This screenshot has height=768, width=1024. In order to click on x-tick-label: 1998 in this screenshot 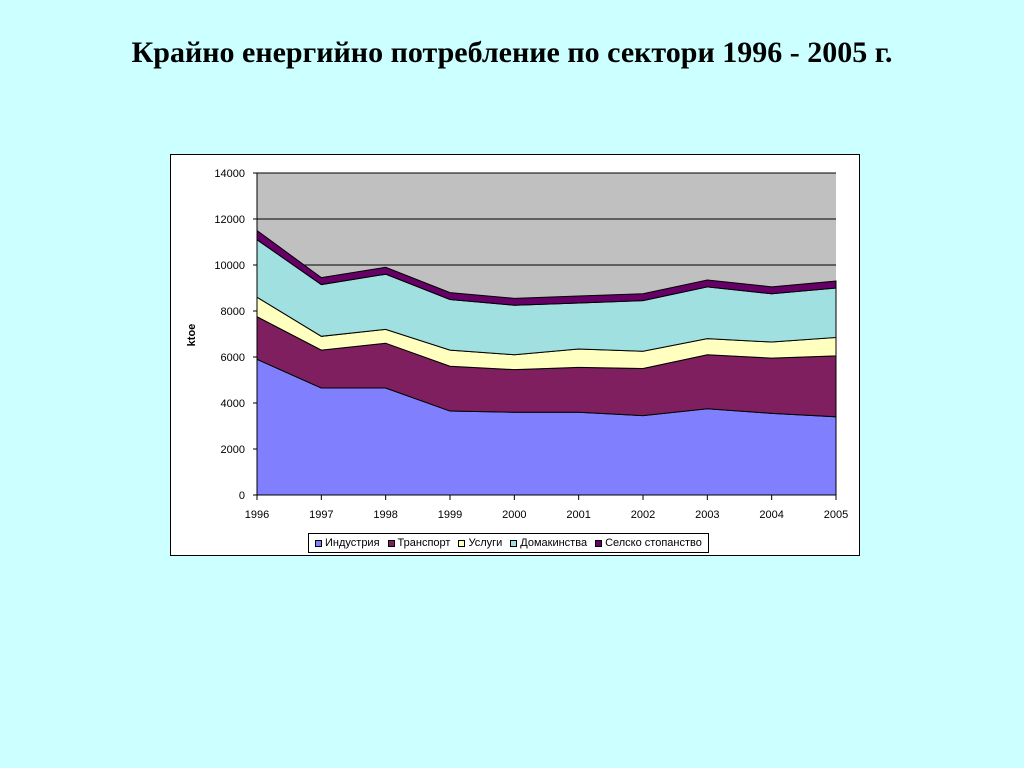, I will do `click(385, 515)`.